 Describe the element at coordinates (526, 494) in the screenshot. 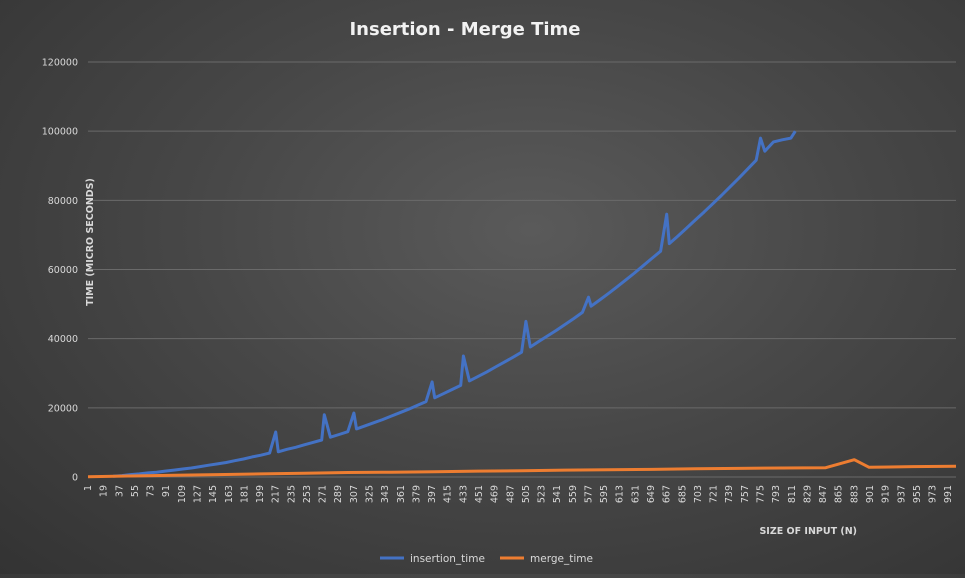

I see `x-tick-label: 505` at that location.